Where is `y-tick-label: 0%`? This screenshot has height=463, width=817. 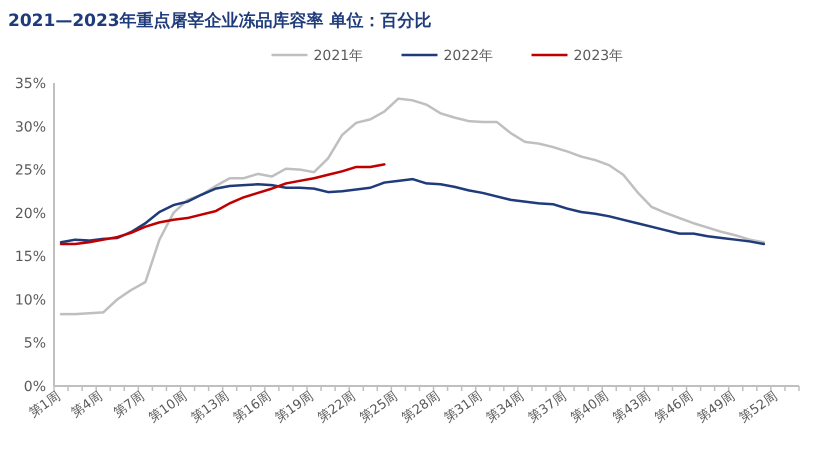 y-tick-label: 0% is located at coordinates (35, 387).